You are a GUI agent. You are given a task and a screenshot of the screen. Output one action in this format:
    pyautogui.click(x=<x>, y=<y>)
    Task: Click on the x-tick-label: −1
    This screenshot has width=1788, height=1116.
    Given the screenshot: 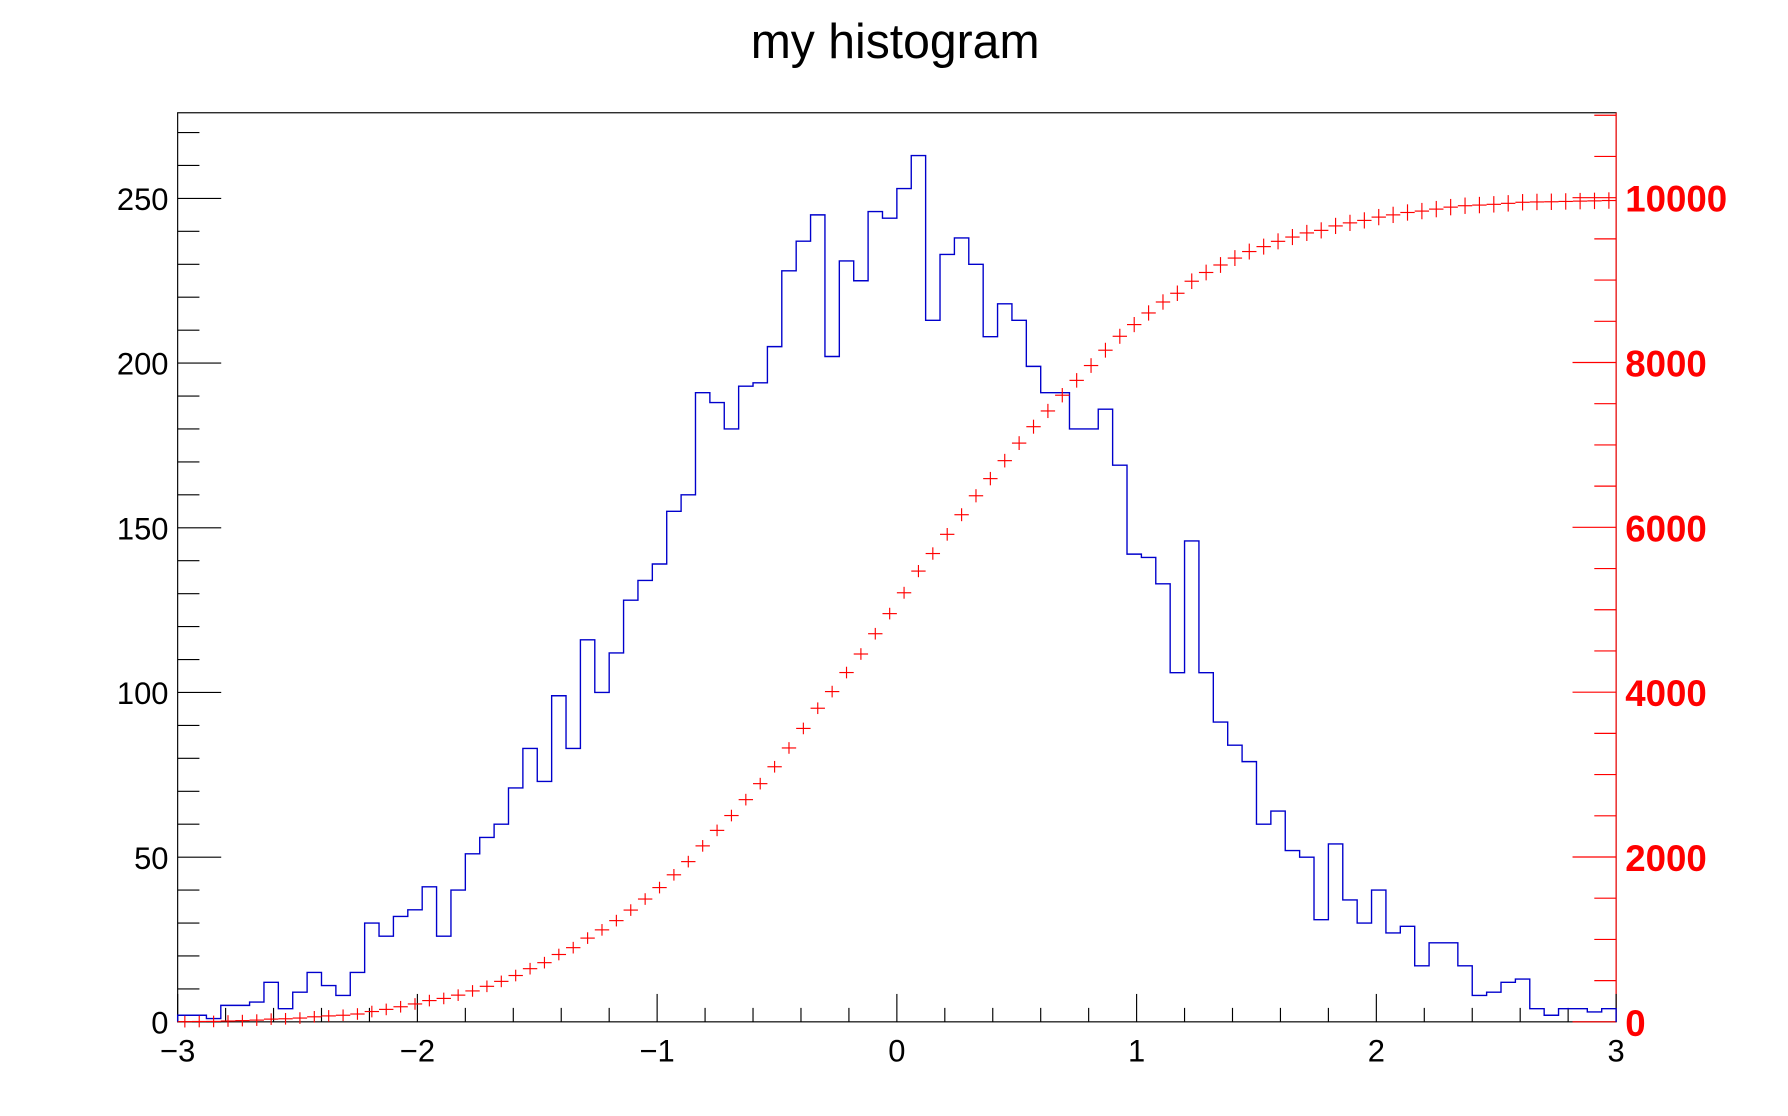 What is the action you would take?
    pyautogui.click(x=656, y=1050)
    